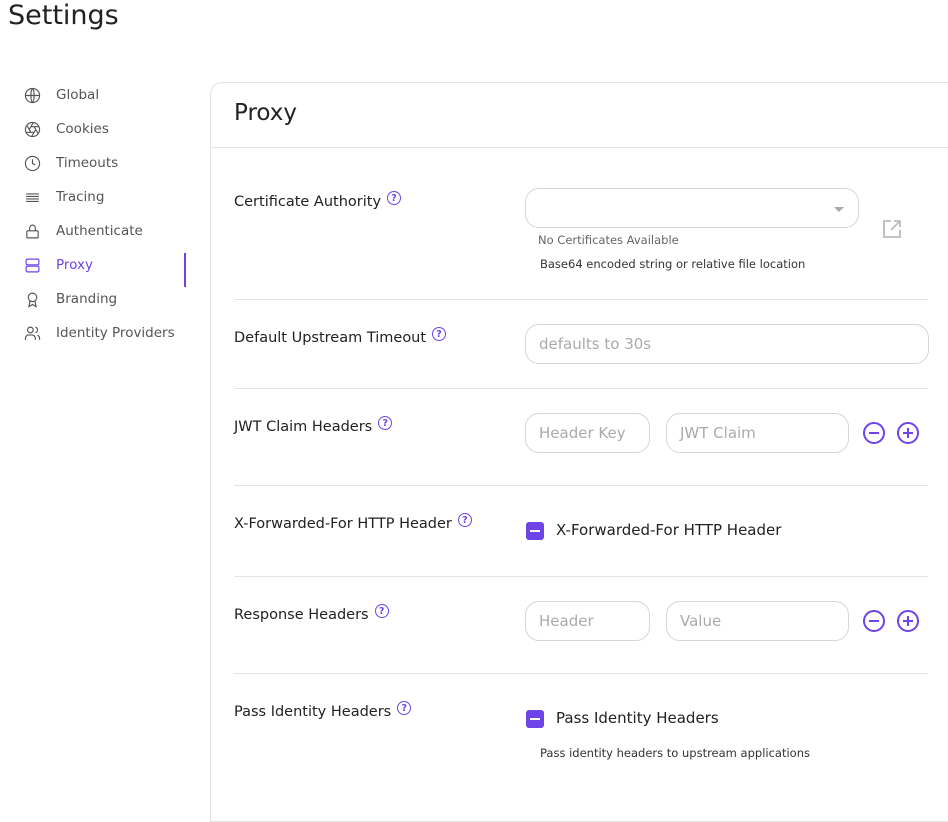  What do you see at coordinates (637, 718) in the screenshot?
I see `pass-identity-checkbox-label: Pass Identity Headers` at bounding box center [637, 718].